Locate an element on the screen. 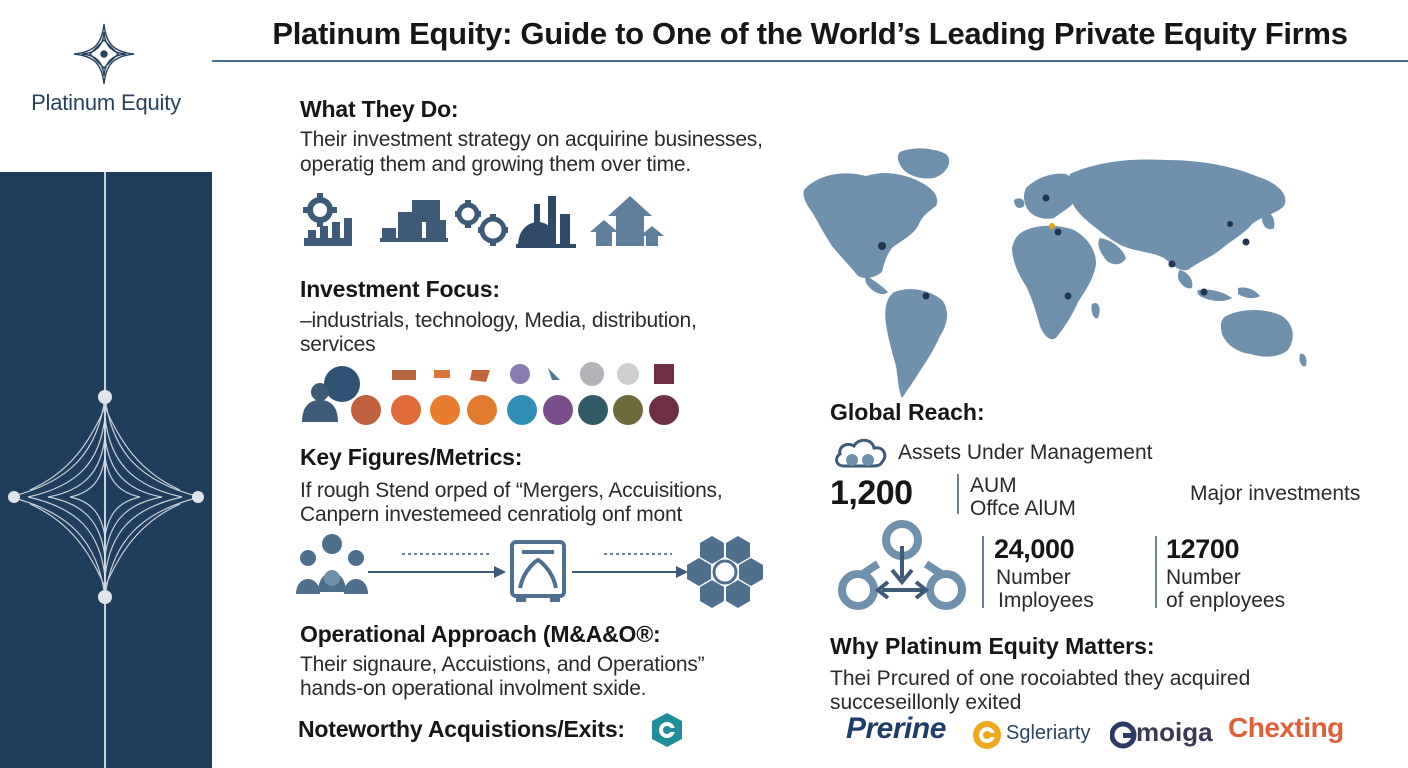  focus-heading: Investment Focus: is located at coordinates (400, 289).